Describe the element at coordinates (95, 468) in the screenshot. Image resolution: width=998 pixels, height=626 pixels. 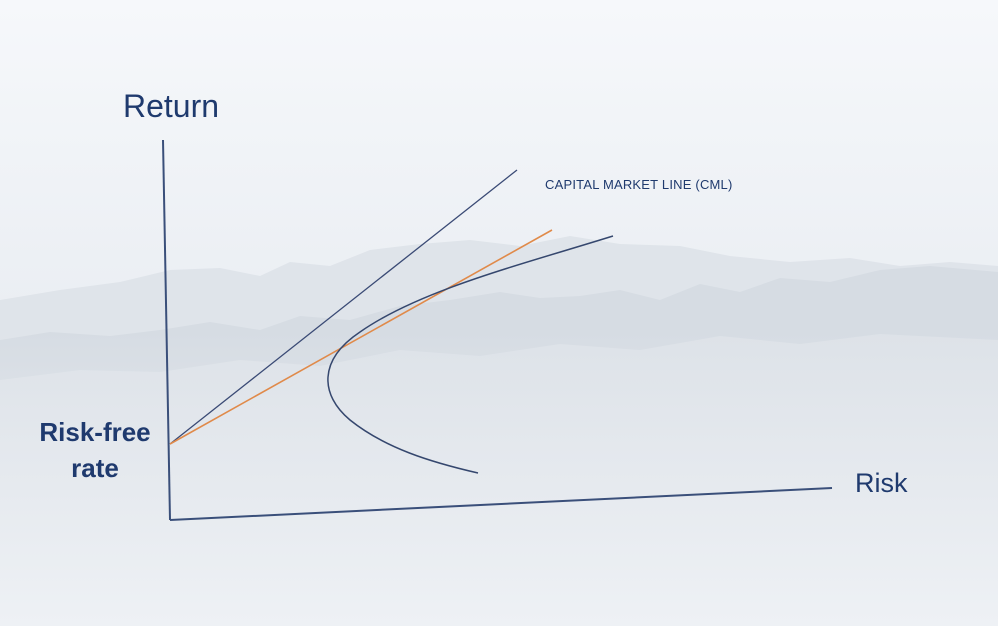
I see `risk-free-label-line2: rate` at that location.